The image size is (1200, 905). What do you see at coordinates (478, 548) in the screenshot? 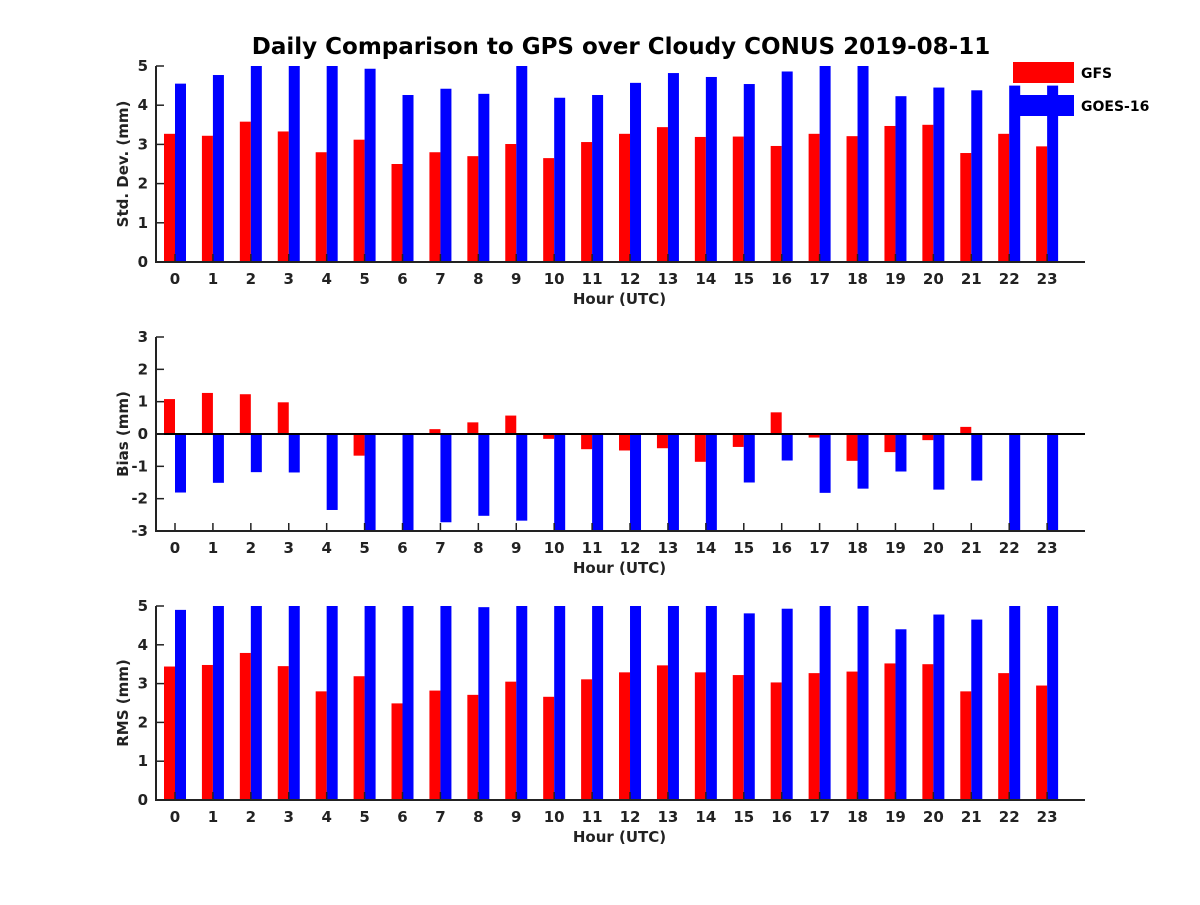
I see `bias-xtick-label: 8` at bounding box center [478, 548].